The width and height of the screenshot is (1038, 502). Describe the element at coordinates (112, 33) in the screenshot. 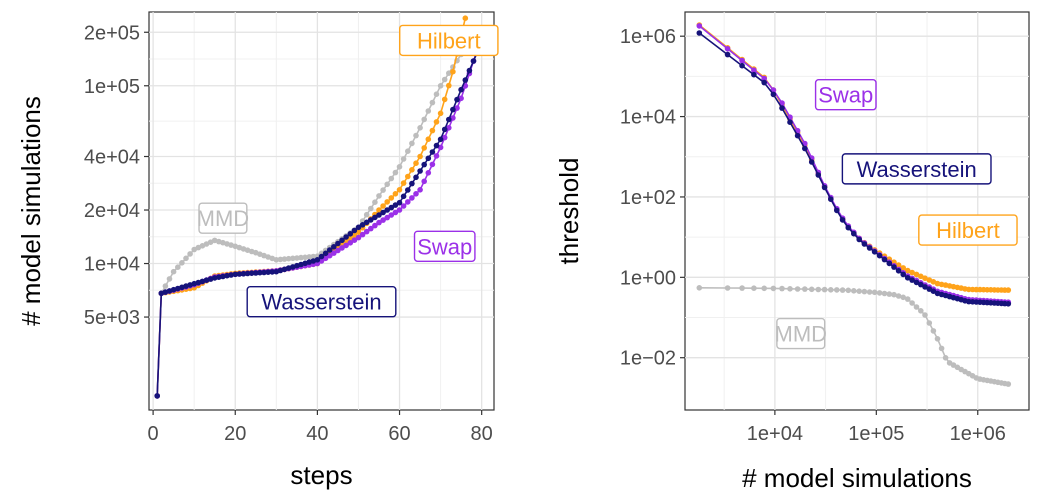

I see `y-tick-label: 2e+05` at that location.